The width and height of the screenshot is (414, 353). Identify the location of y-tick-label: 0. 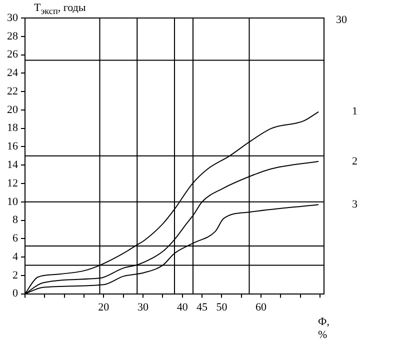
(15, 294).